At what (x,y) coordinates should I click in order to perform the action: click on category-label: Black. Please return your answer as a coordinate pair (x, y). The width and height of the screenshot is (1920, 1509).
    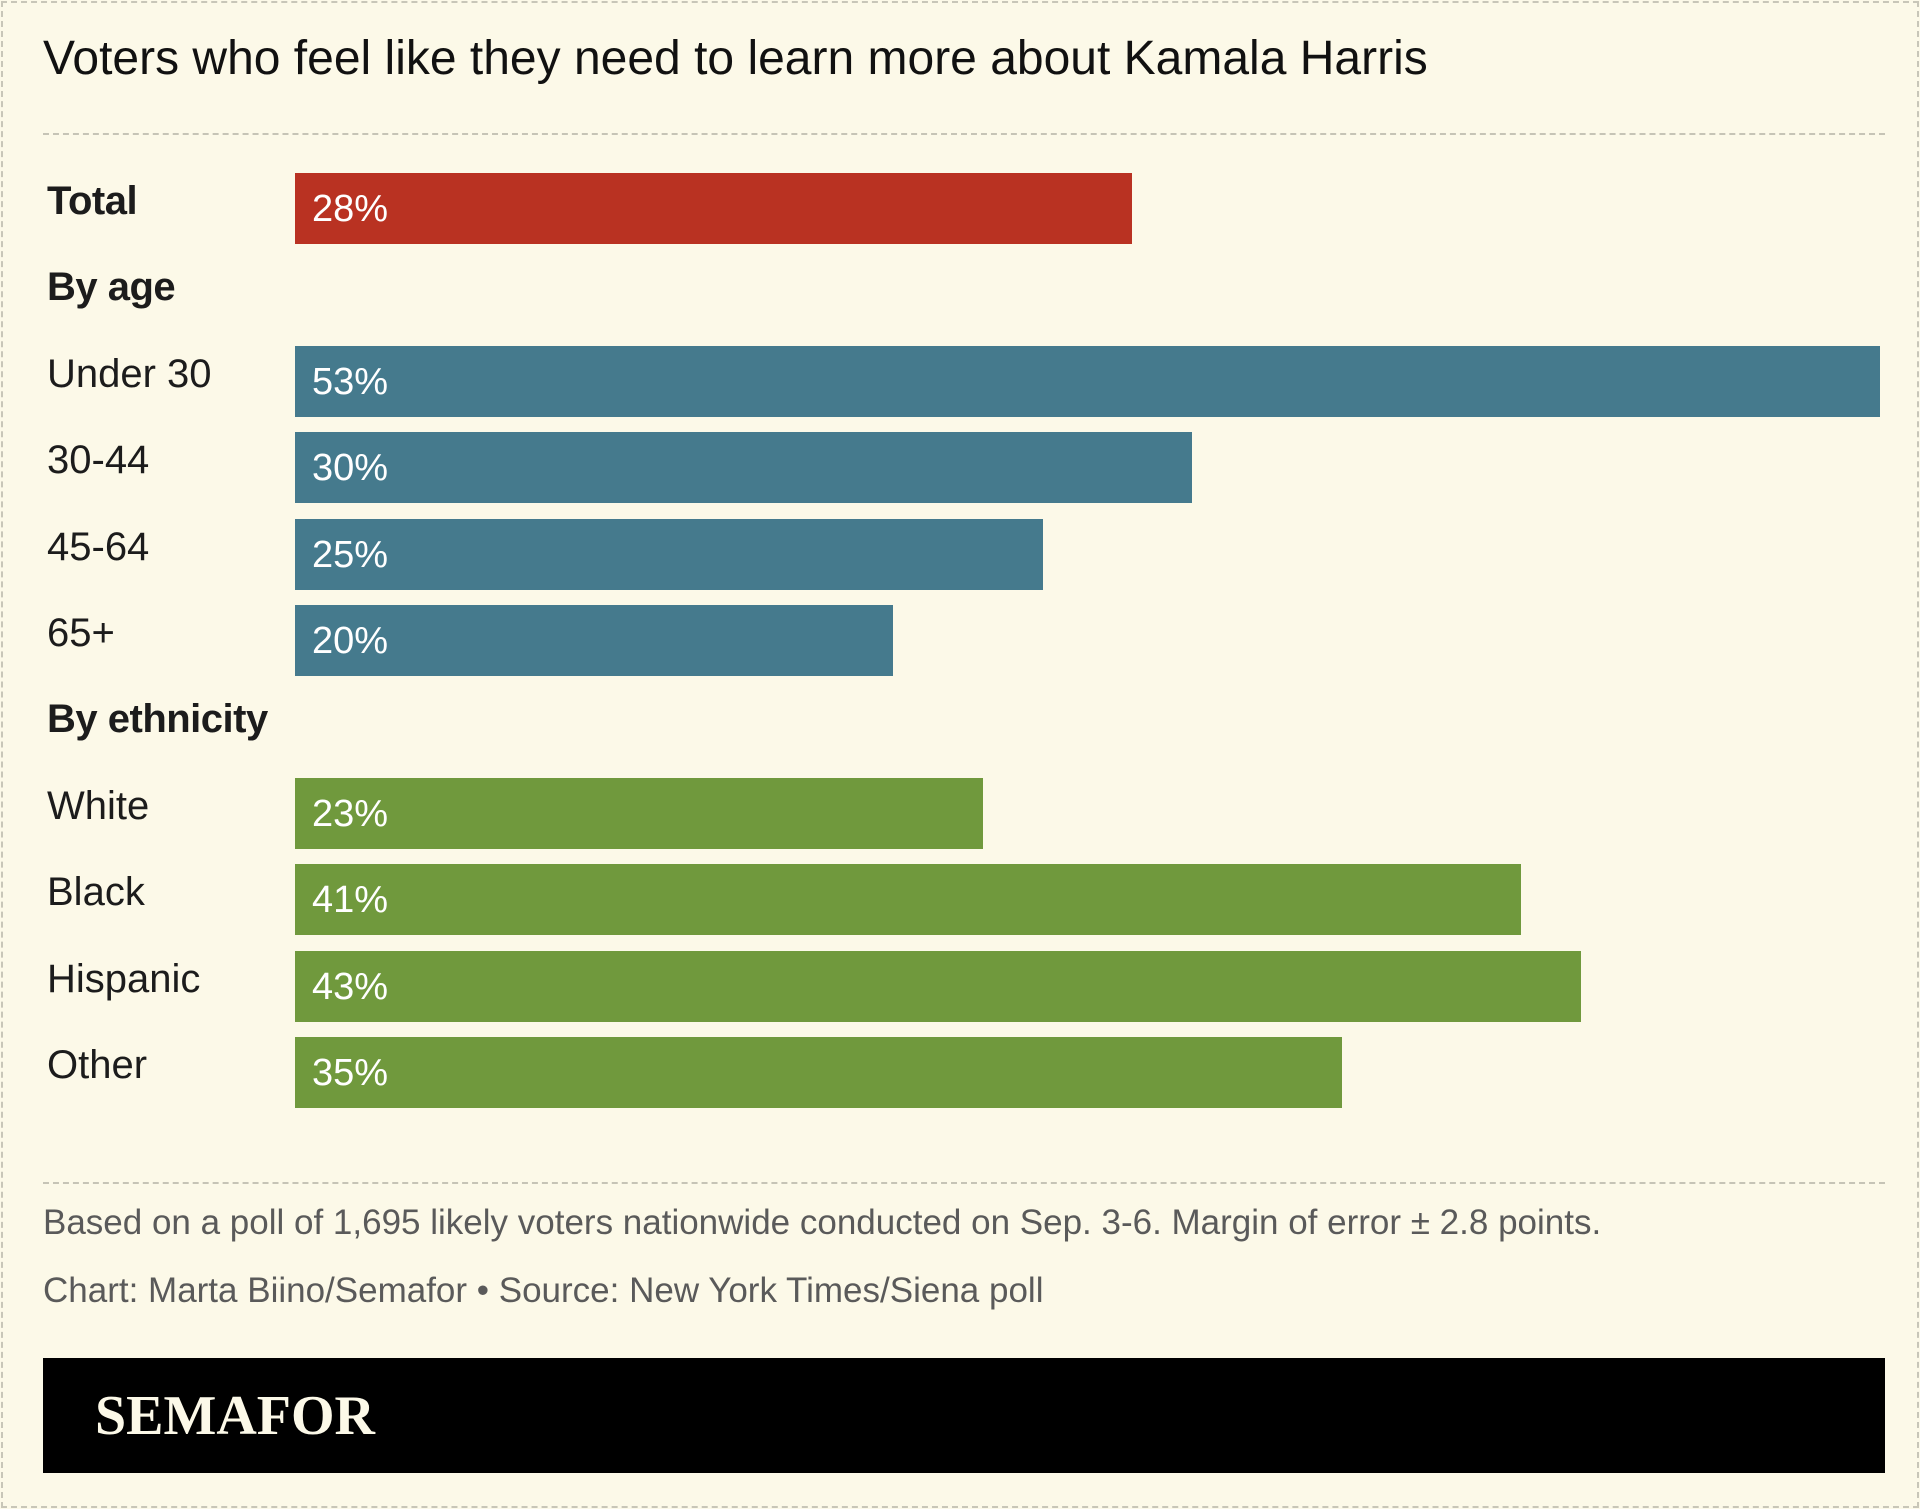
    Looking at the image, I should click on (96, 892).